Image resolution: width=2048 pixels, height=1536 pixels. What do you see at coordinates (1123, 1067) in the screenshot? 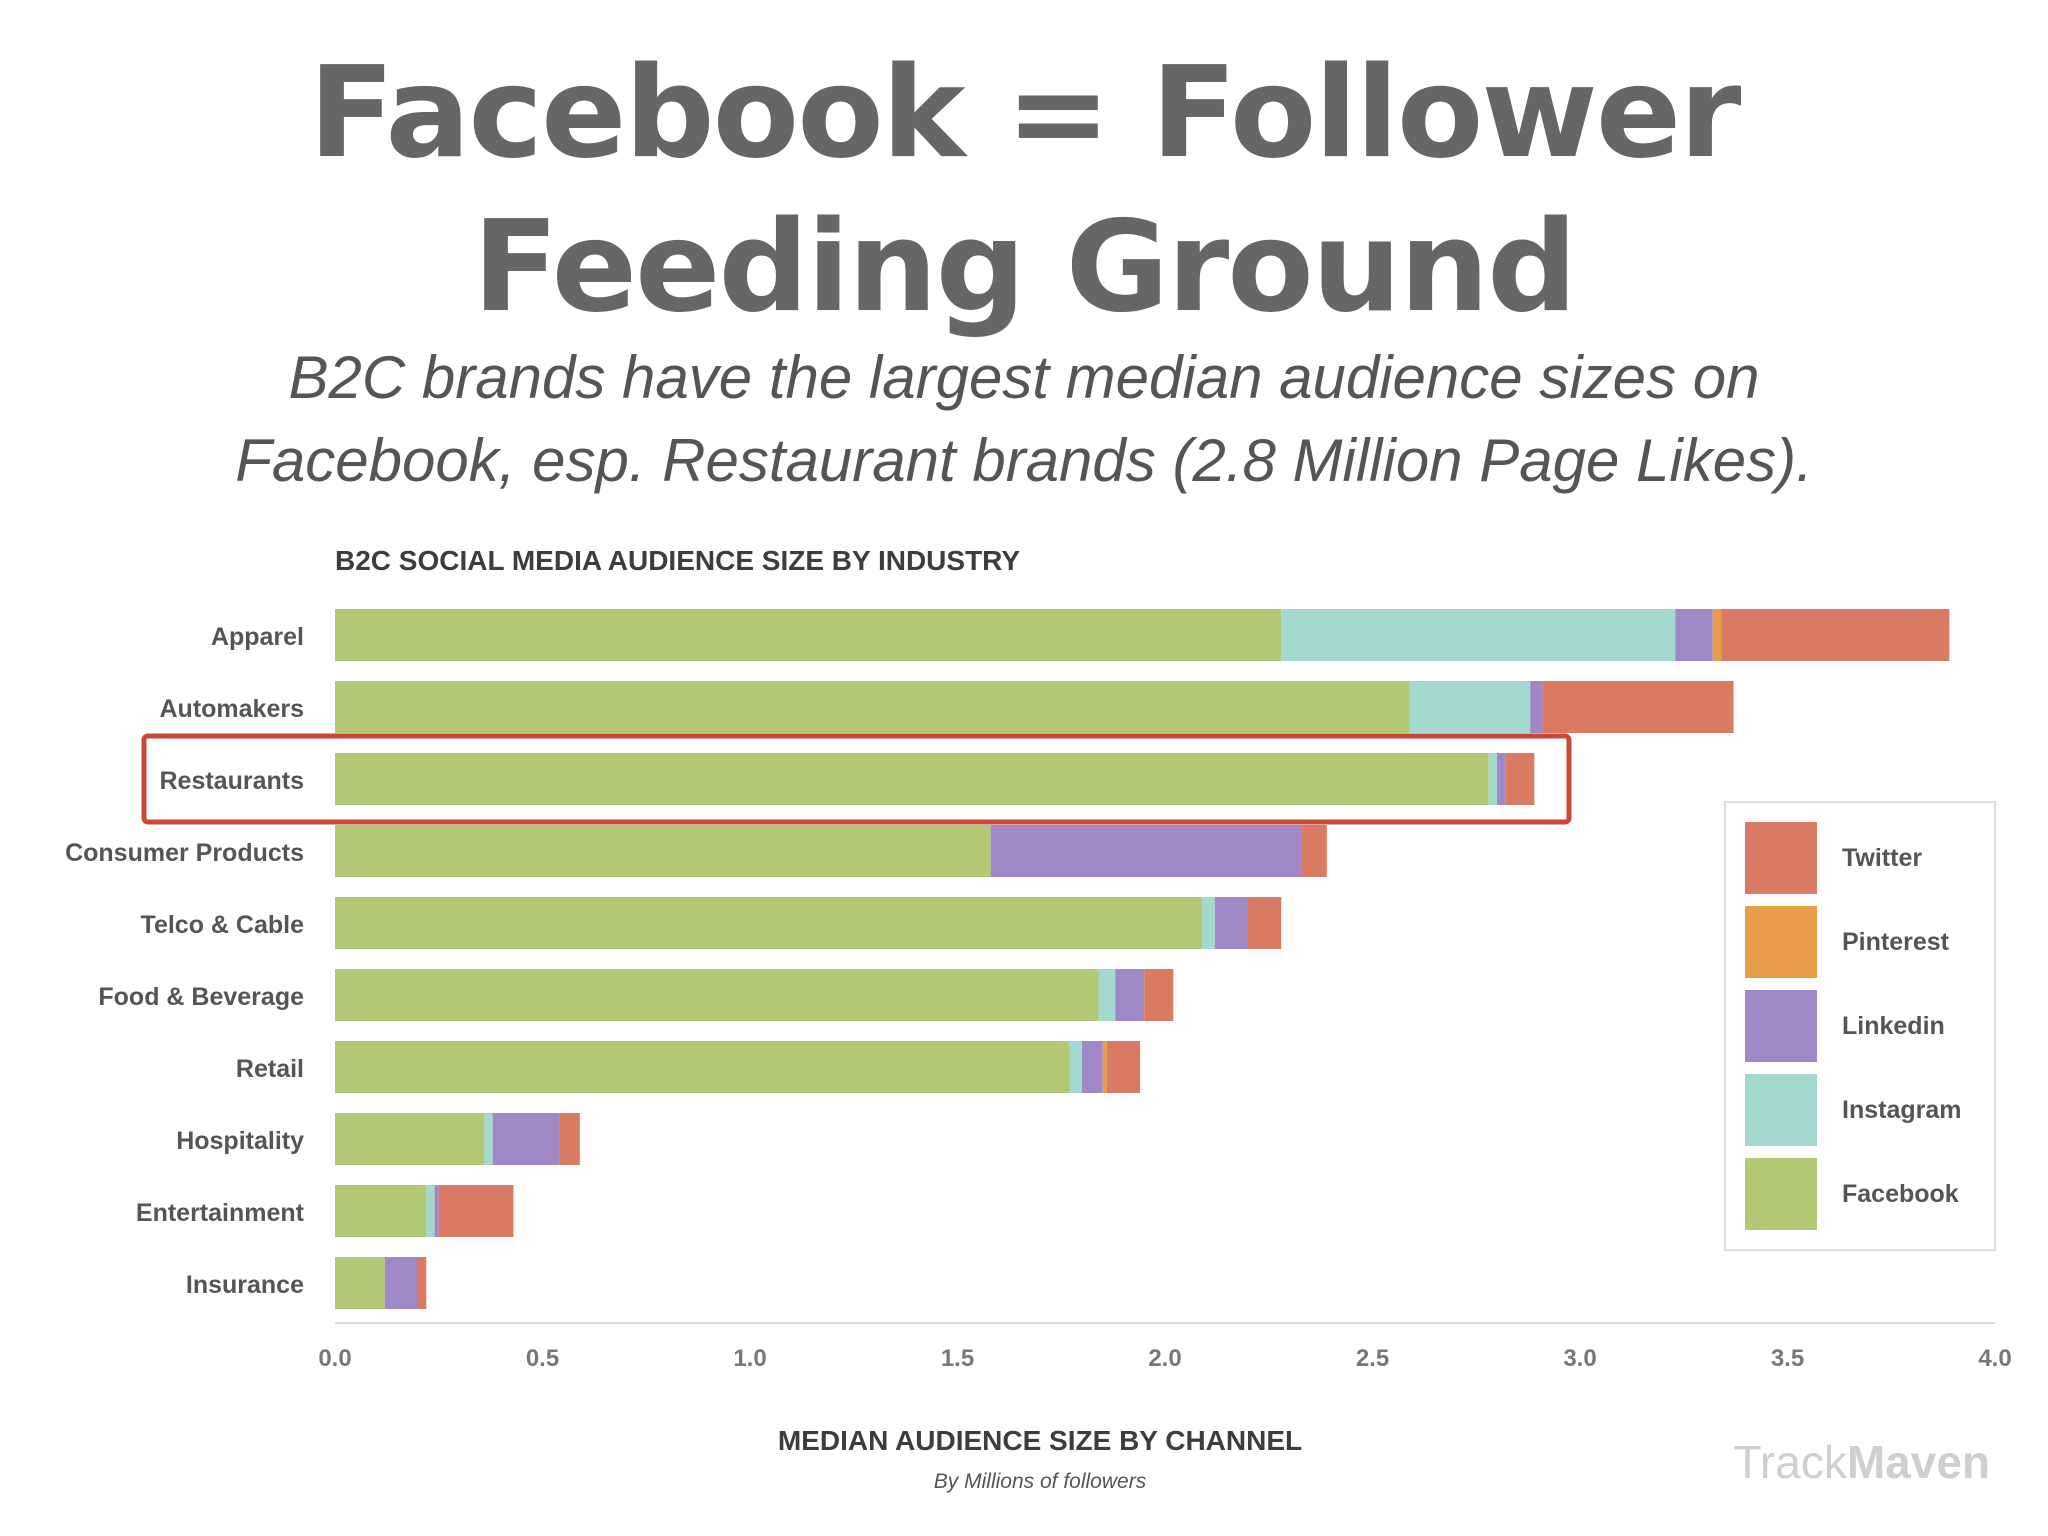
I see `bar-retail-twitter` at bounding box center [1123, 1067].